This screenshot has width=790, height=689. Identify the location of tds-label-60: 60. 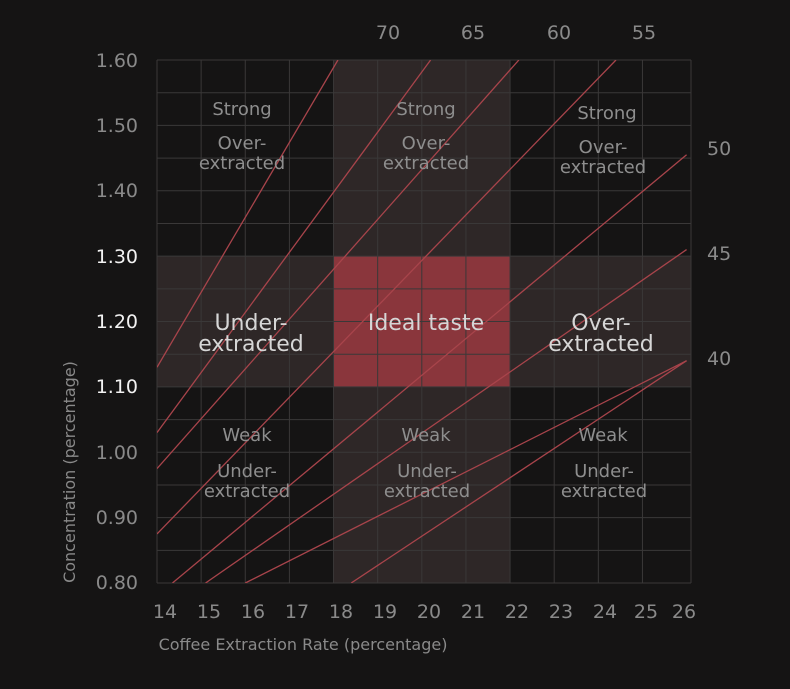
(559, 33).